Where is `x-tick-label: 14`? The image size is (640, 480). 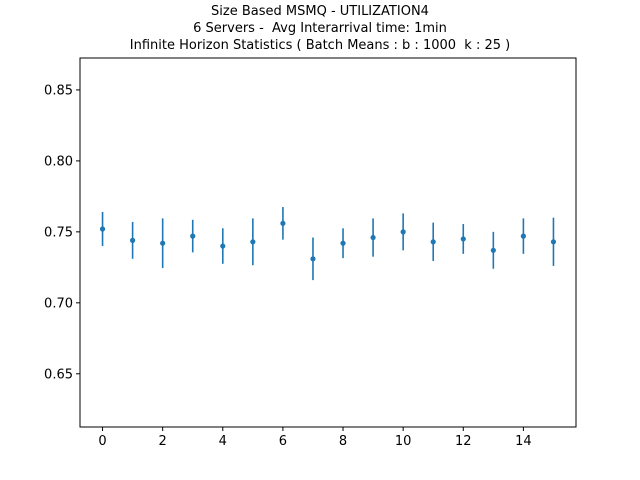 x-tick-label: 14 is located at coordinates (523, 441).